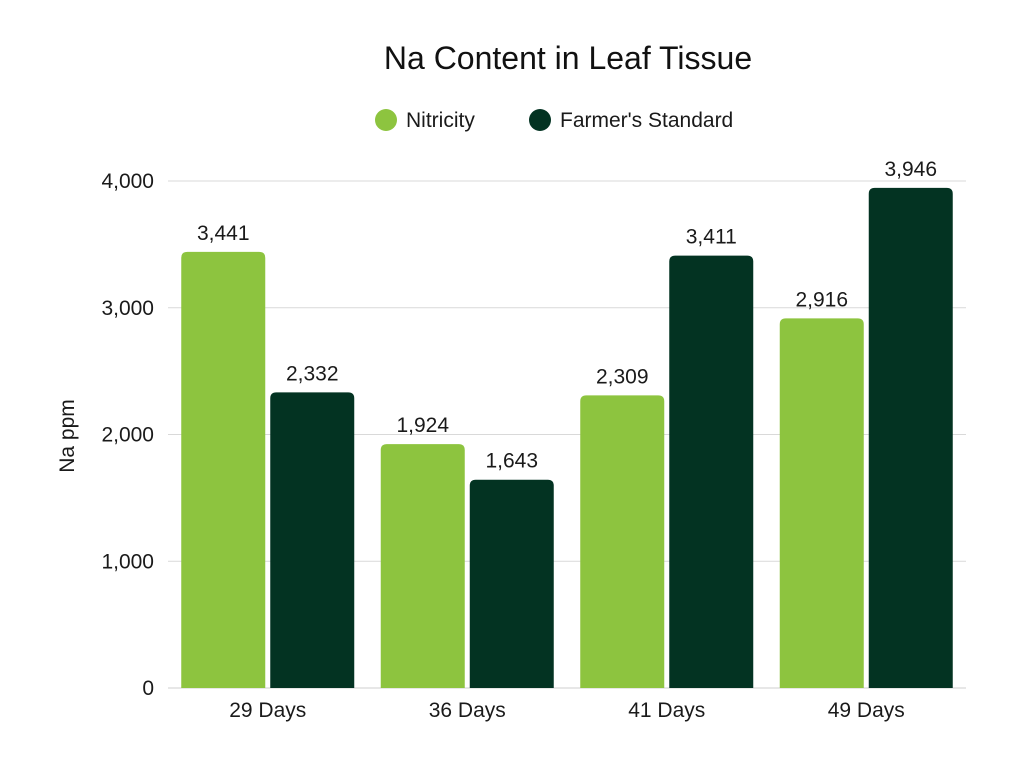 The width and height of the screenshot is (1024, 768). Describe the element at coordinates (223, 469) in the screenshot. I see `bar-nitricity-29-days` at that location.